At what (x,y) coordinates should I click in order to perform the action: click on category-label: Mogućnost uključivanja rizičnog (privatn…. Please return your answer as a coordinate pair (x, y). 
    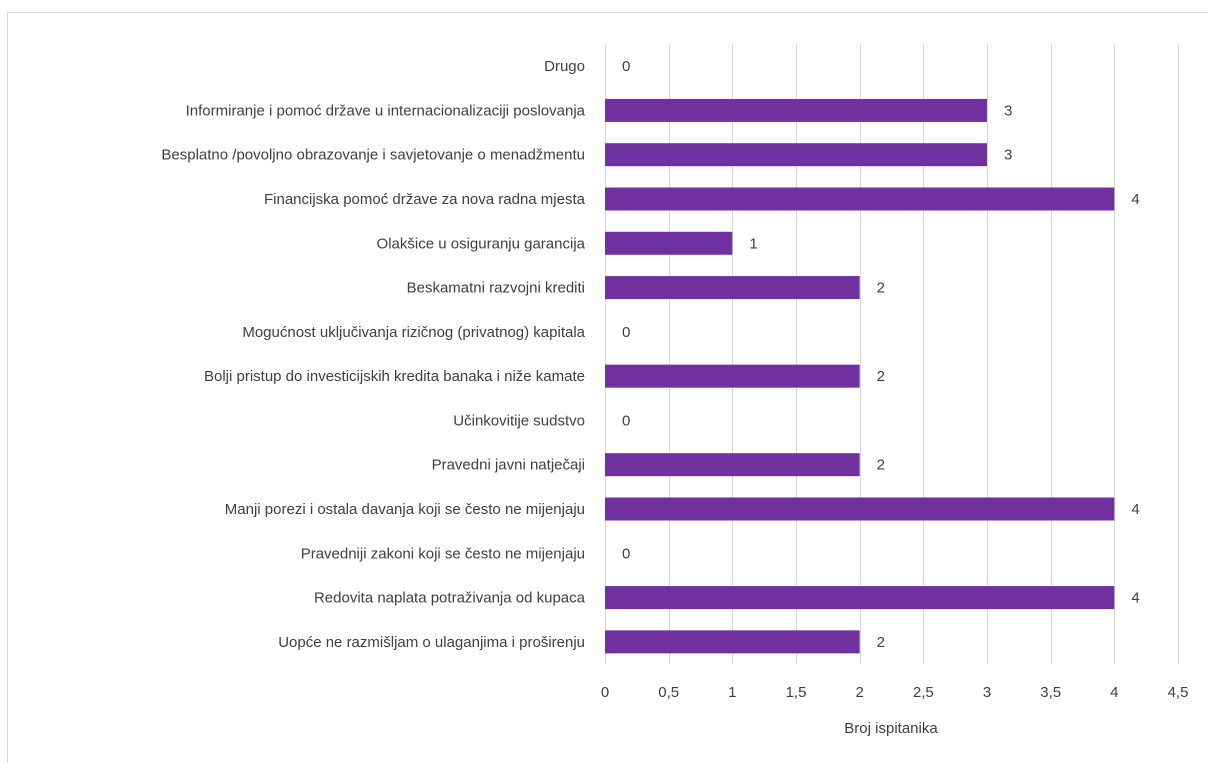
    Looking at the image, I should click on (413, 332).